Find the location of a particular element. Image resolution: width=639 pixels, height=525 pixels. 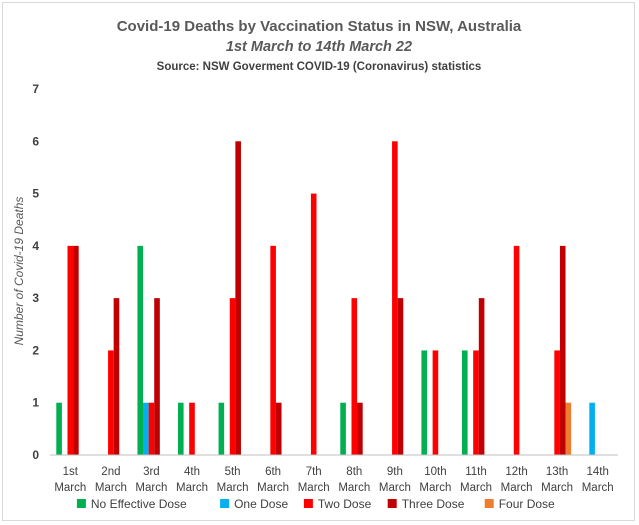

x-tick-label-day: 14th is located at coordinates (598, 472).